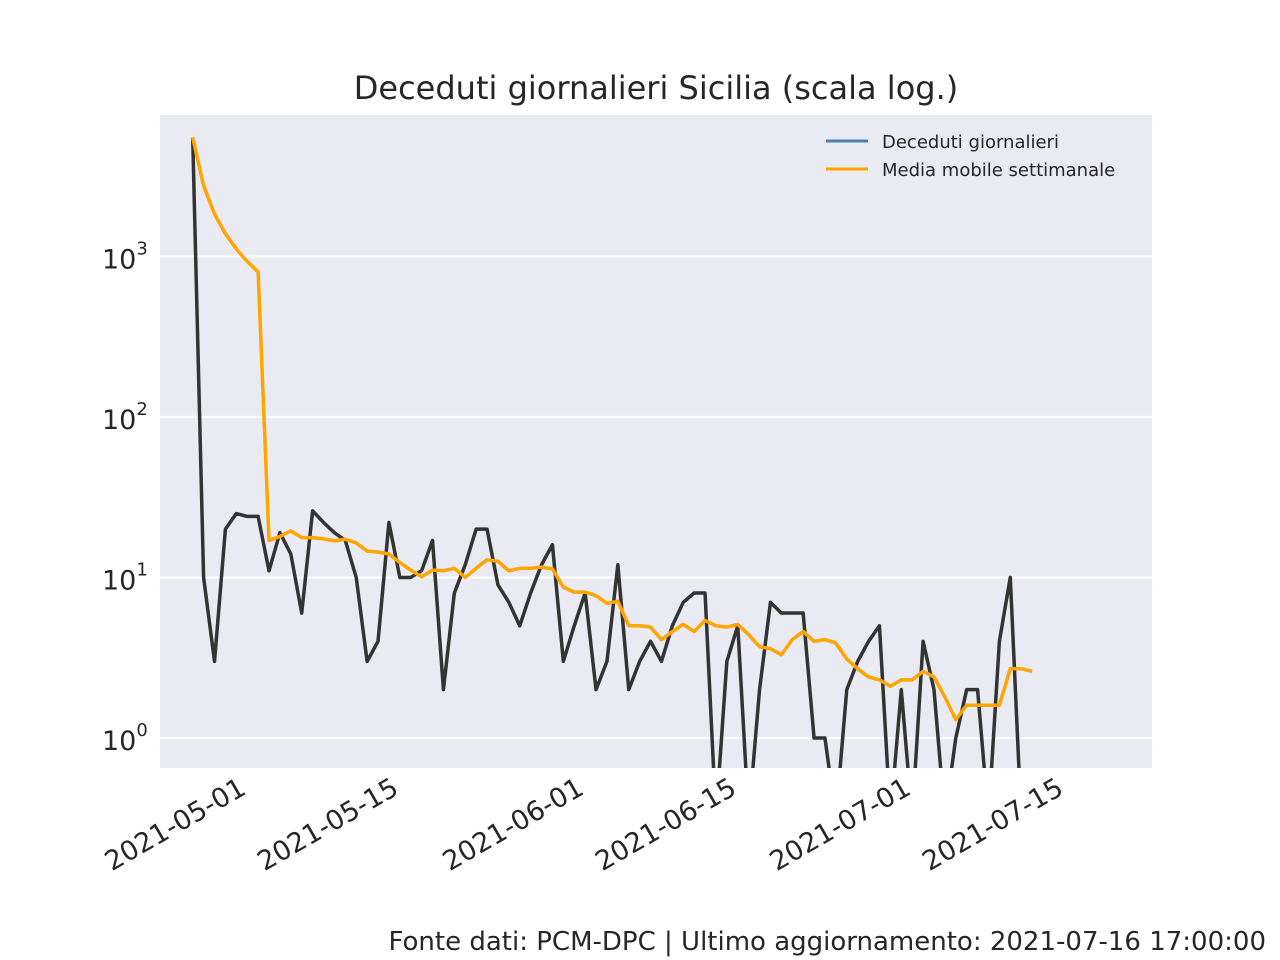 The image size is (1280, 960). Describe the element at coordinates (992, 824) in the screenshot. I see `x-tick-label-5: 2021-07-15` at that location.